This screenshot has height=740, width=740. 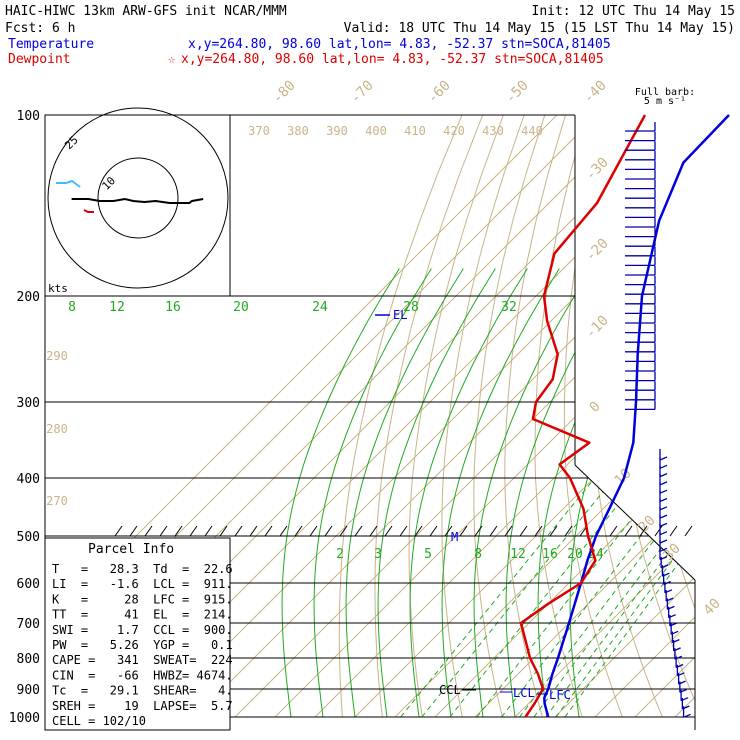 I want to click on parcel-info-row: PW = 5.26 YGP = 0.1, so click(x=142, y=645).